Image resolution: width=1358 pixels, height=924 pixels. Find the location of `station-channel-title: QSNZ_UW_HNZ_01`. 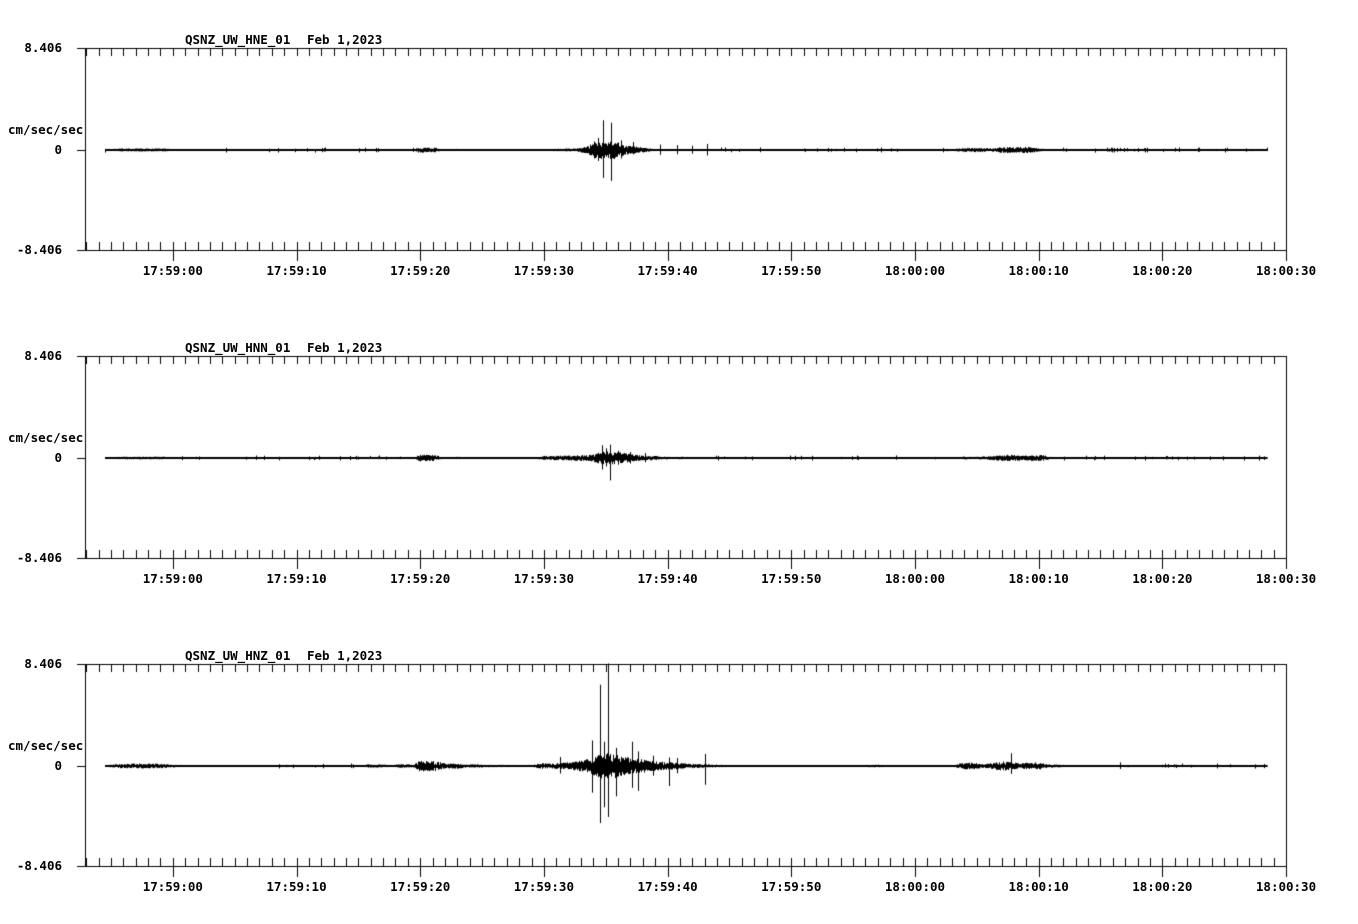

station-channel-title: QSNZ_UW_HNZ_01 is located at coordinates (238, 655).